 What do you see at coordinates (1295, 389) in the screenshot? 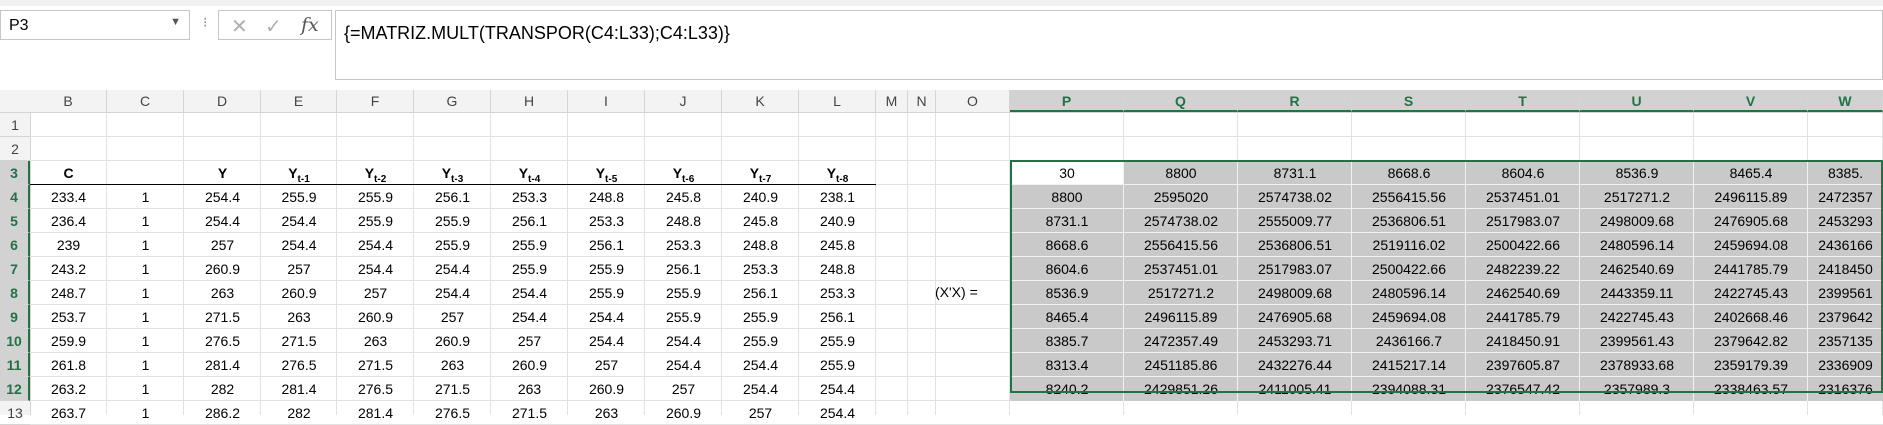
I see `matrix-cell: 2411005.41` at bounding box center [1295, 389].